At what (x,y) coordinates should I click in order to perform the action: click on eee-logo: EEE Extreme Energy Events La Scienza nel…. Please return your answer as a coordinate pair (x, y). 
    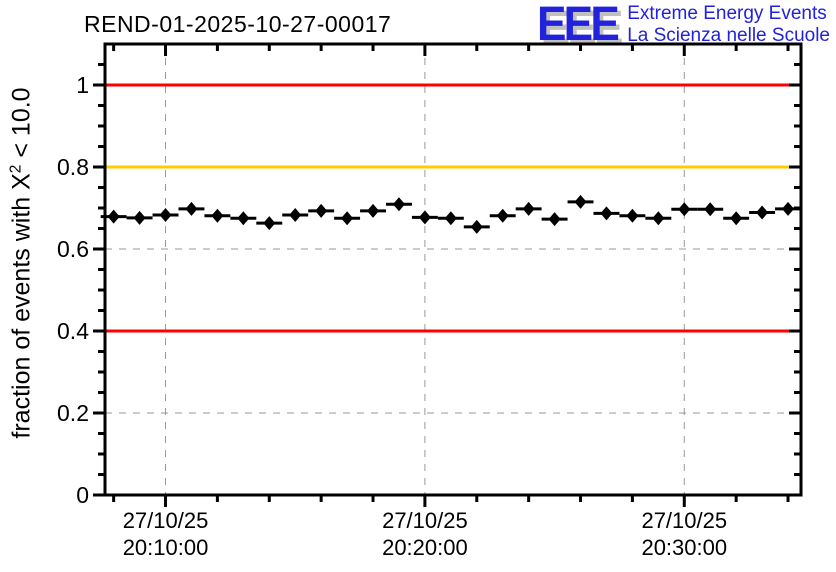
    Looking at the image, I should click on (680, 25).